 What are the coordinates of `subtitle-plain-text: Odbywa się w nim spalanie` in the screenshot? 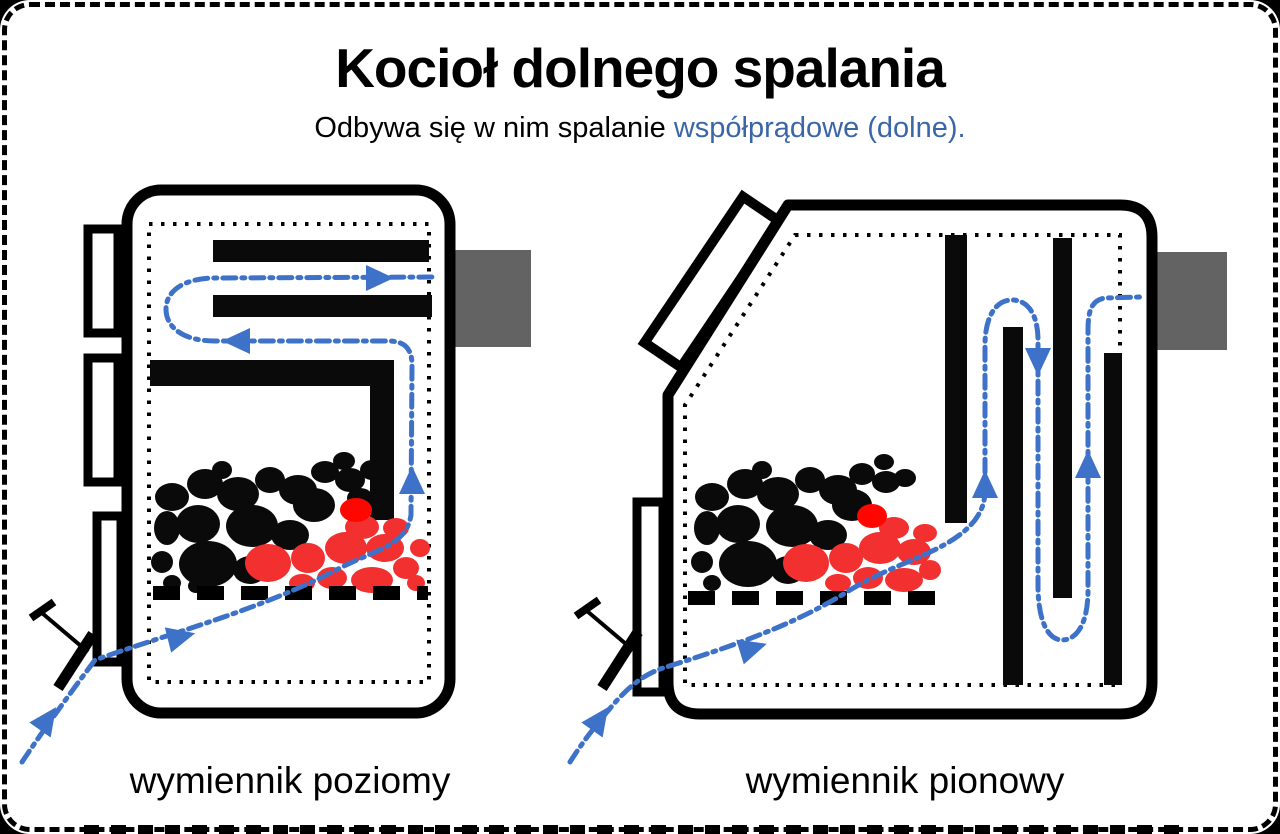 It's located at (494, 128).